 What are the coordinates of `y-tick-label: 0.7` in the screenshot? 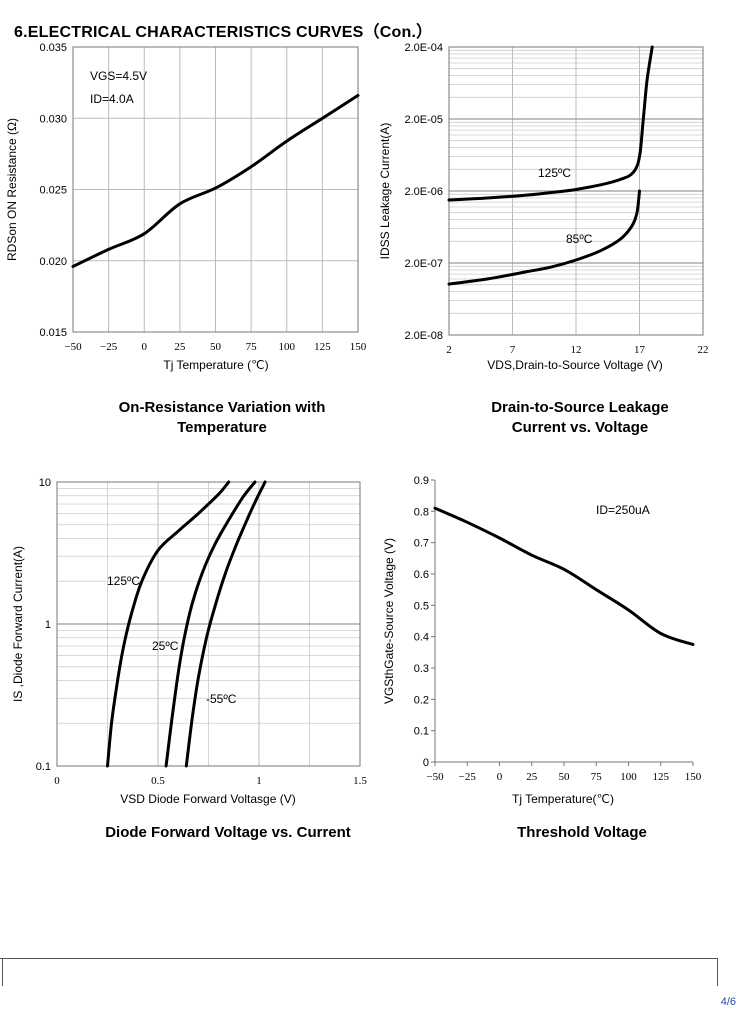 It's located at (421, 544).